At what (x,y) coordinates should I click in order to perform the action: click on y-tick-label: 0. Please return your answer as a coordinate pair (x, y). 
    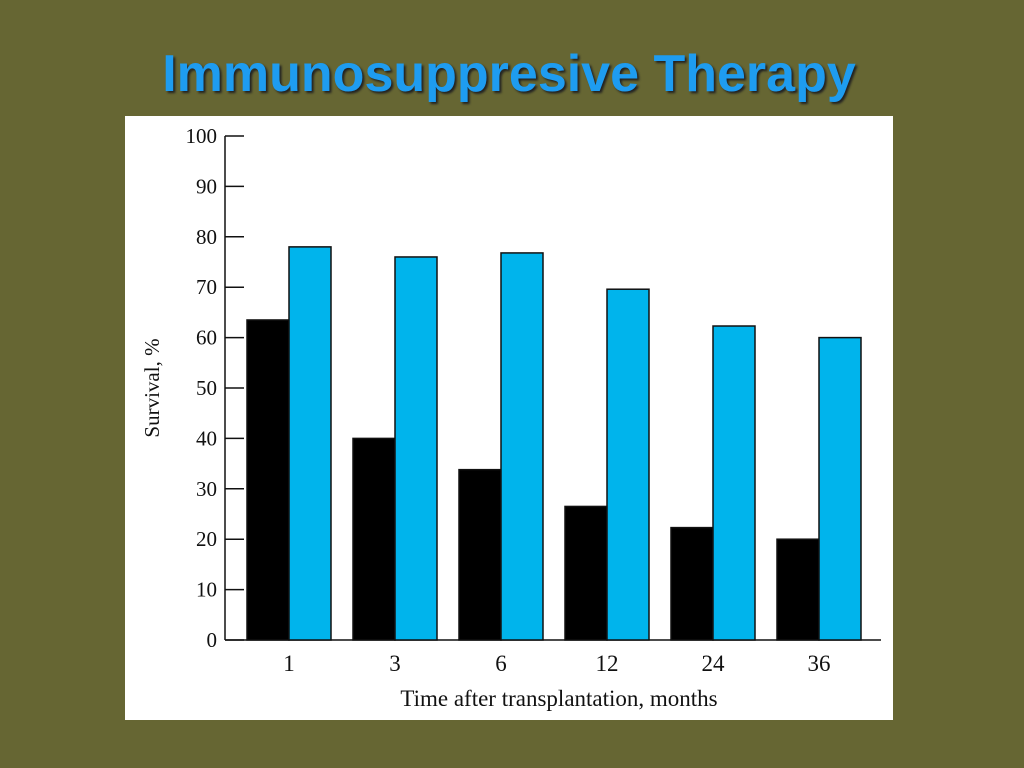
    Looking at the image, I should click on (212, 640).